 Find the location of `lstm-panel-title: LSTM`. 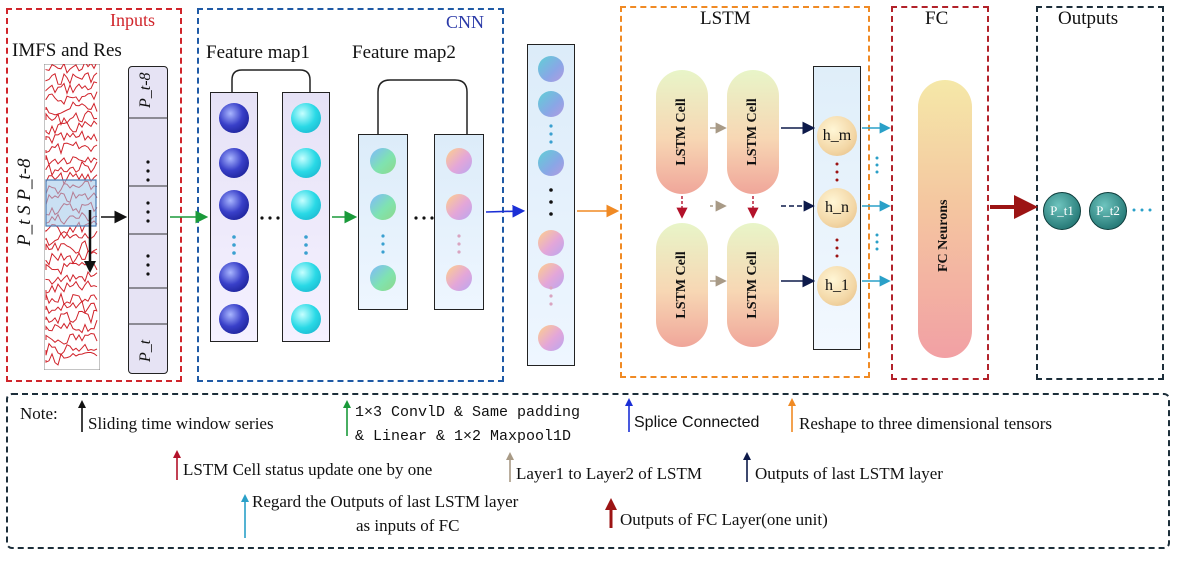

lstm-panel-title: LSTM is located at coordinates (725, 18).